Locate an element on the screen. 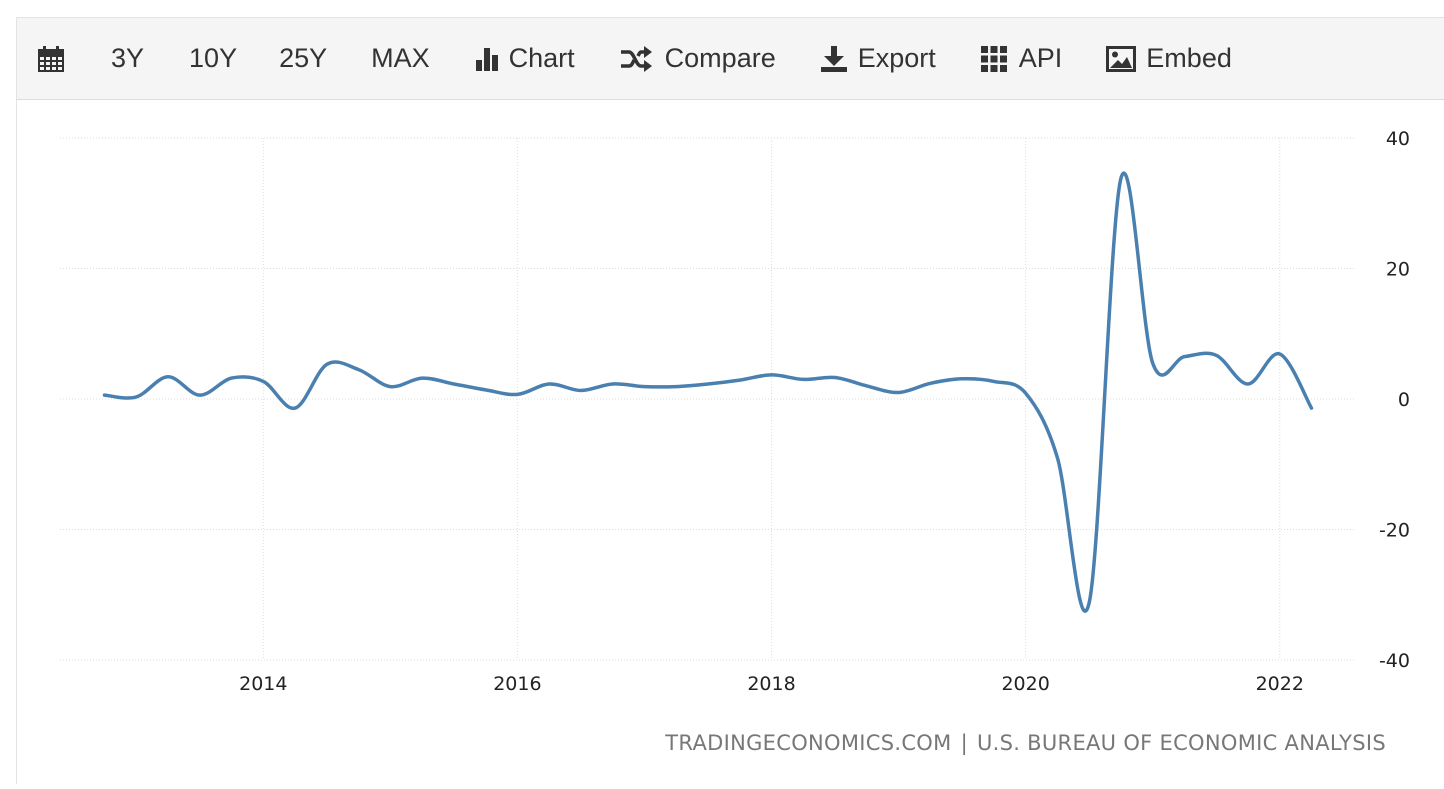 This screenshot has height=789, width=1444. source-agency: U.S. BUREAU OF ECONOMIC ANALYSIS is located at coordinates (1181, 743).